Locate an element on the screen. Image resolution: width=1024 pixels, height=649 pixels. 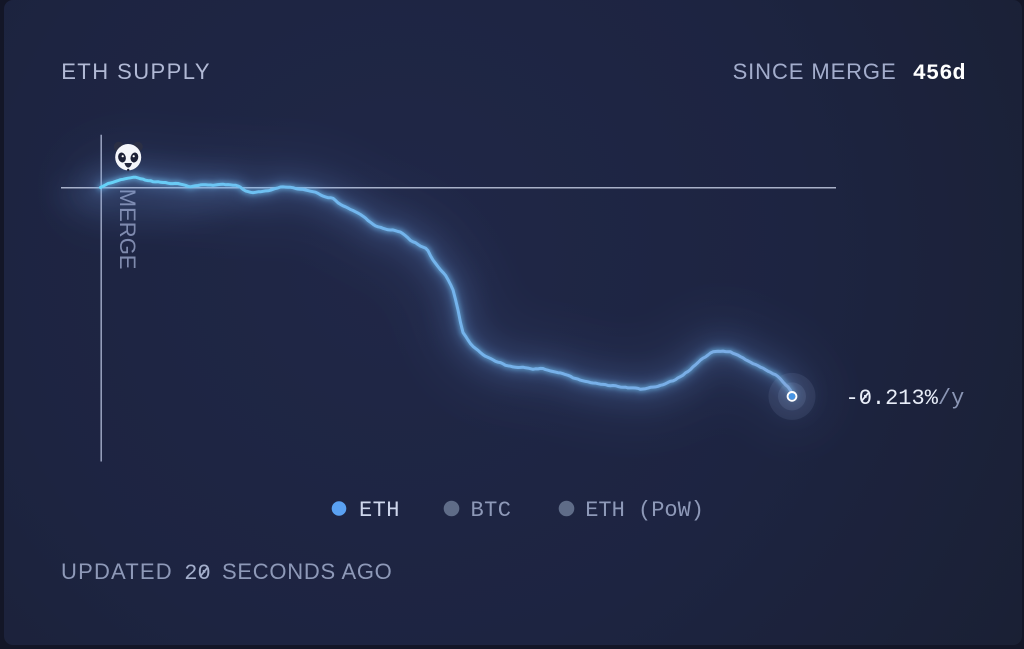
svg-text: ETH (PoW) is located at coordinates (644, 510).